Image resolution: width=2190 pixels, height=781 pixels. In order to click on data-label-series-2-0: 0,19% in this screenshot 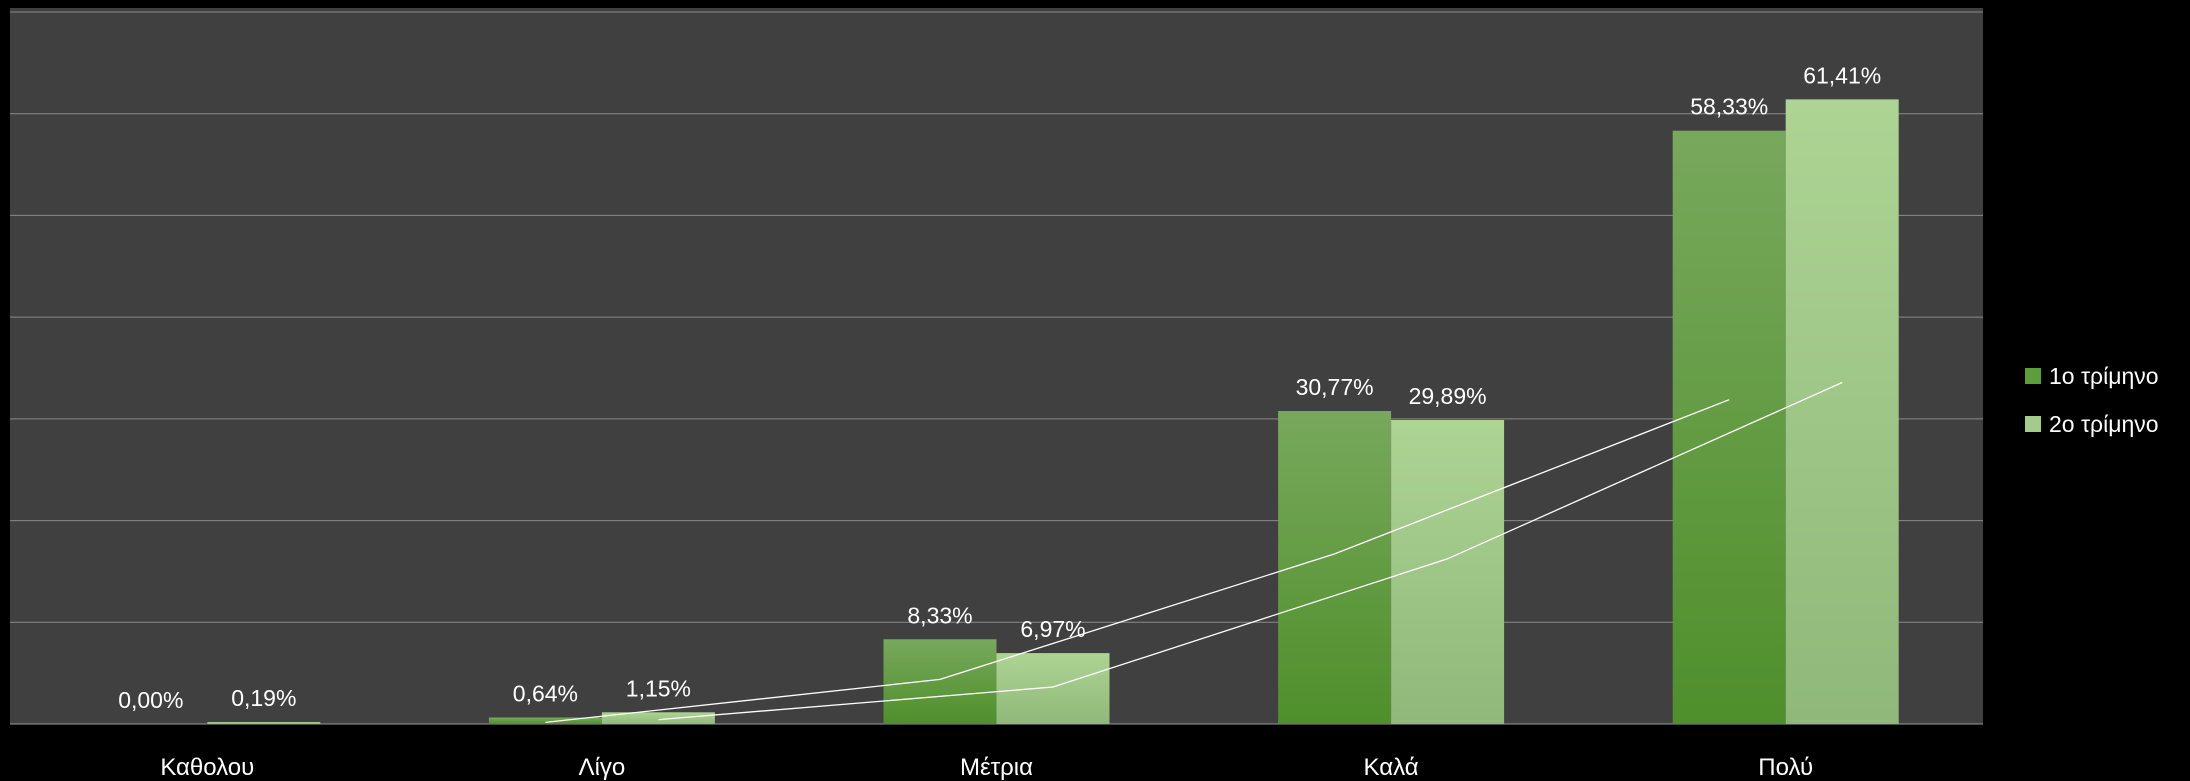, I will do `click(263, 698)`.